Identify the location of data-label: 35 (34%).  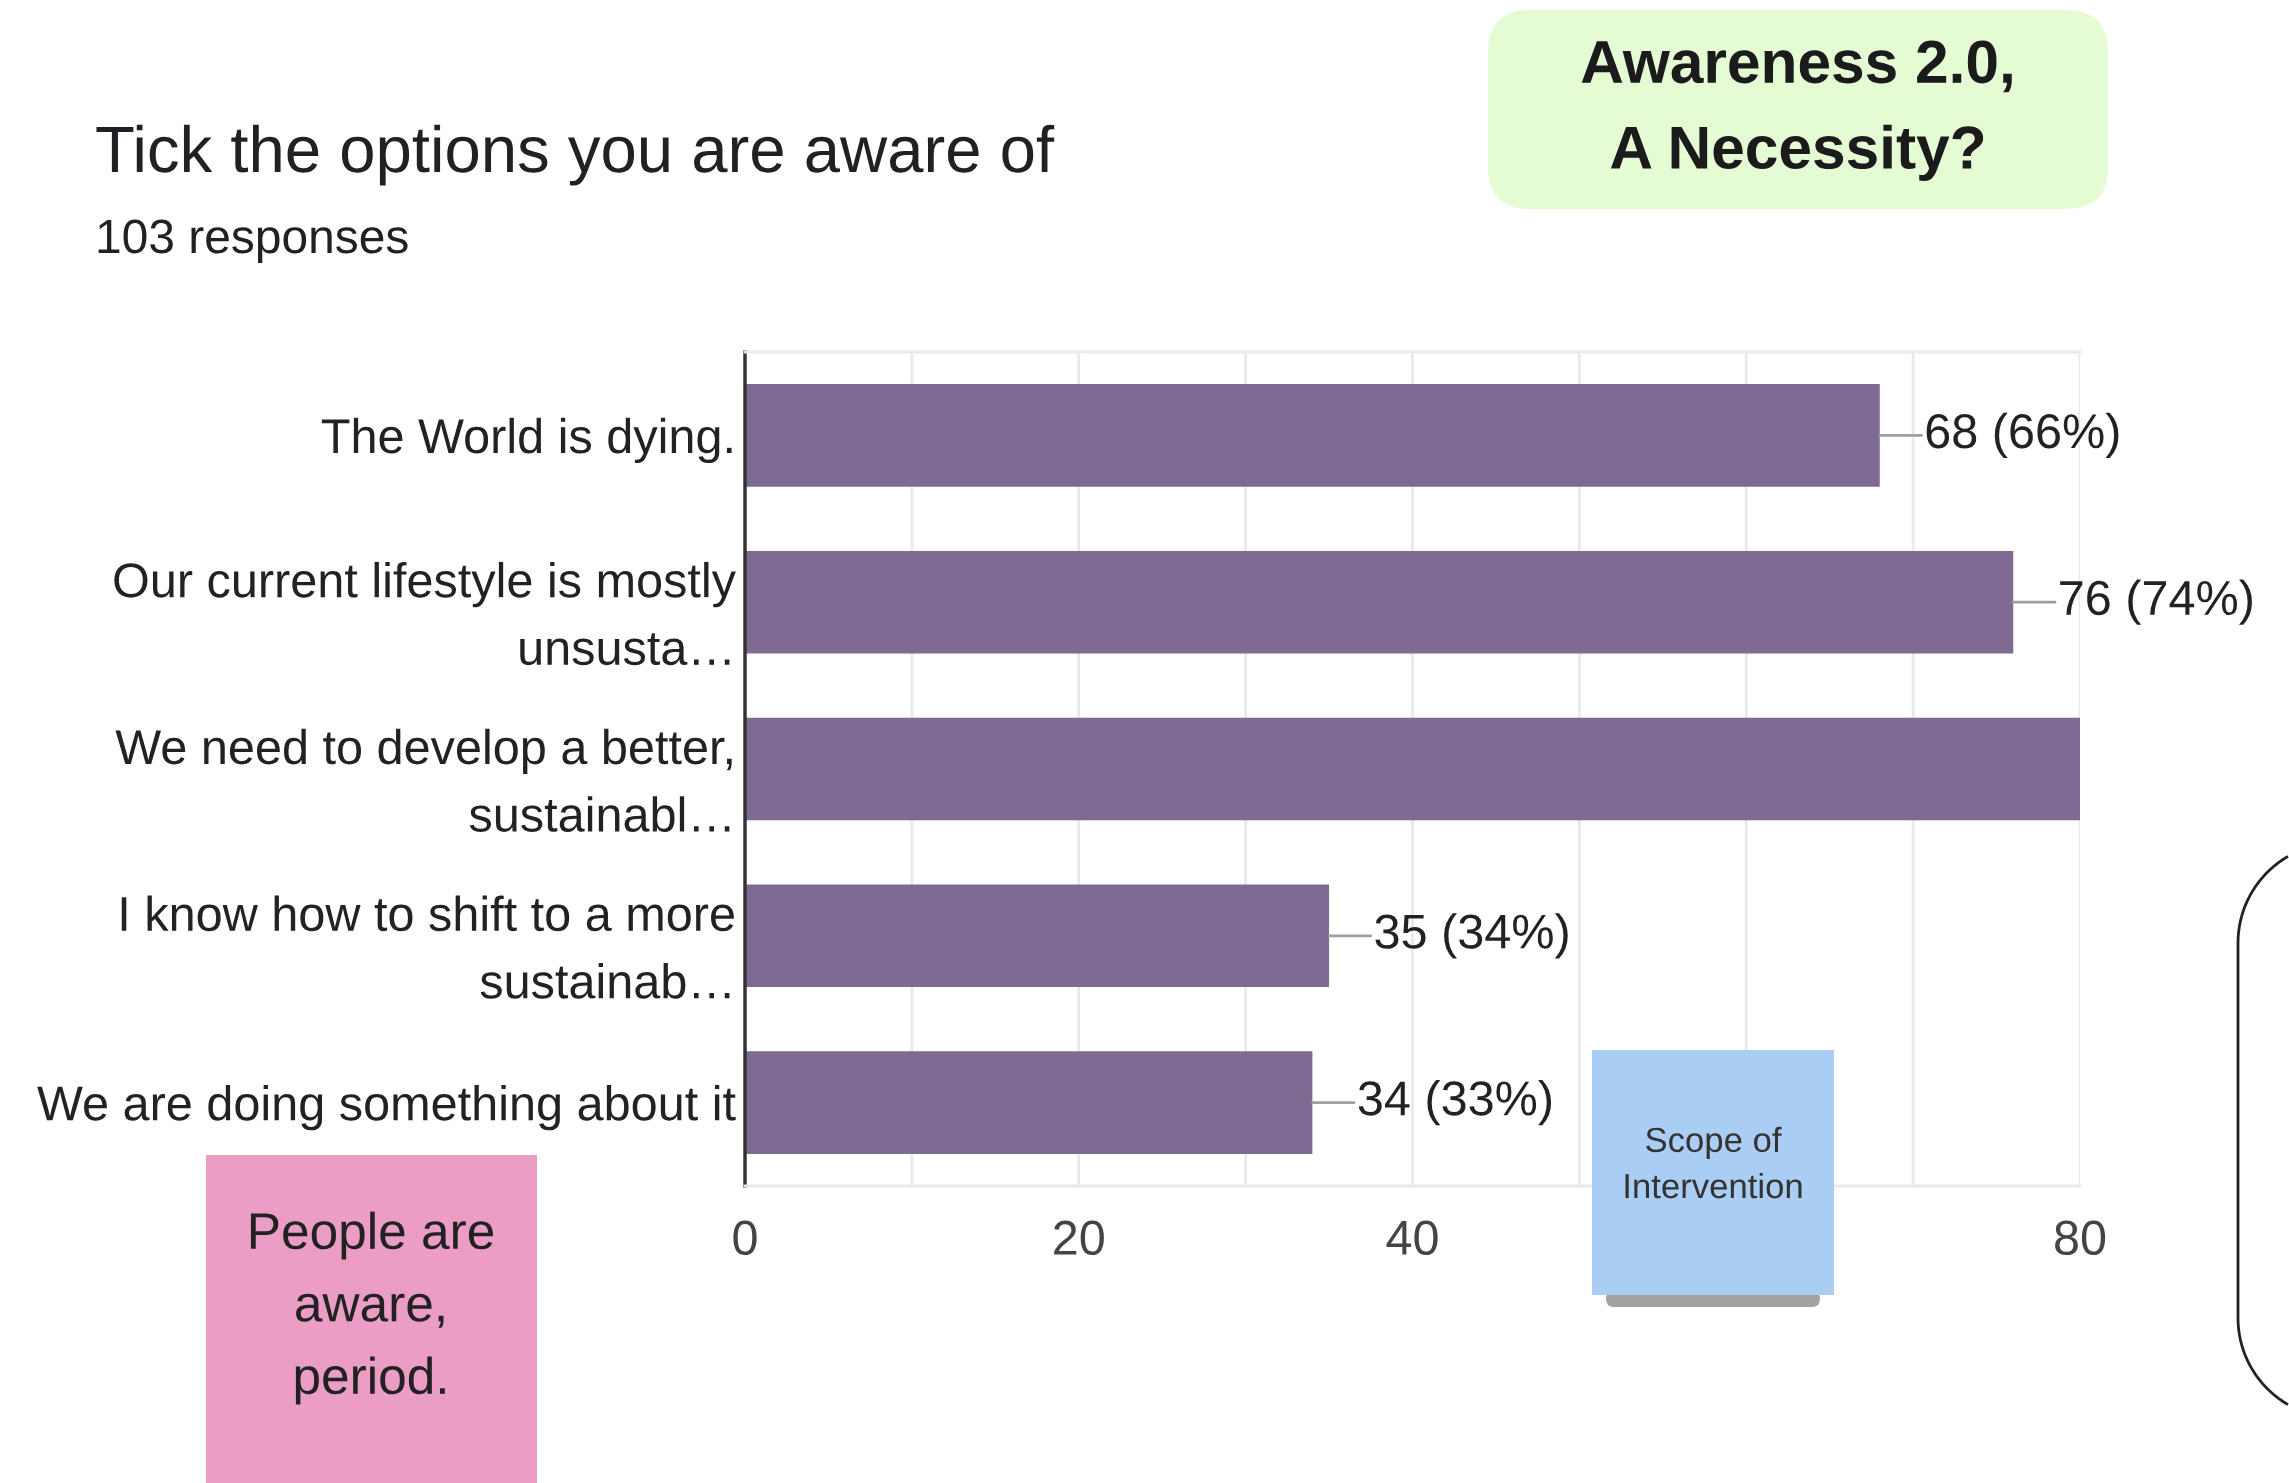
(1471, 936).